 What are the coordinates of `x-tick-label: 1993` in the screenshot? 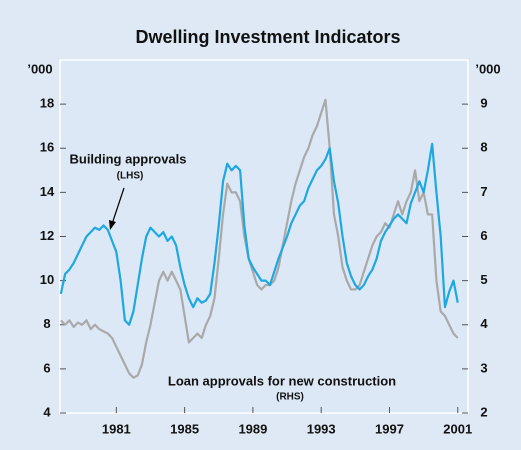 It's located at (321, 428).